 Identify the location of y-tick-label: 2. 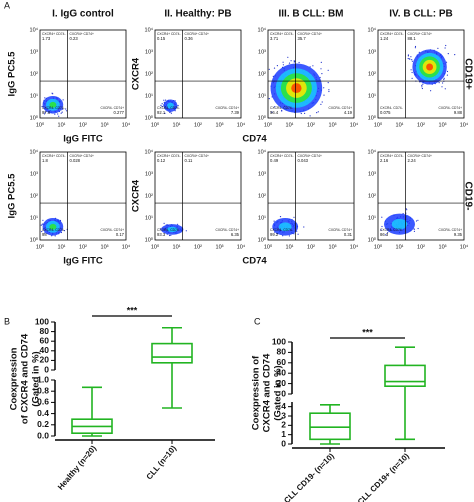
(283, 425).